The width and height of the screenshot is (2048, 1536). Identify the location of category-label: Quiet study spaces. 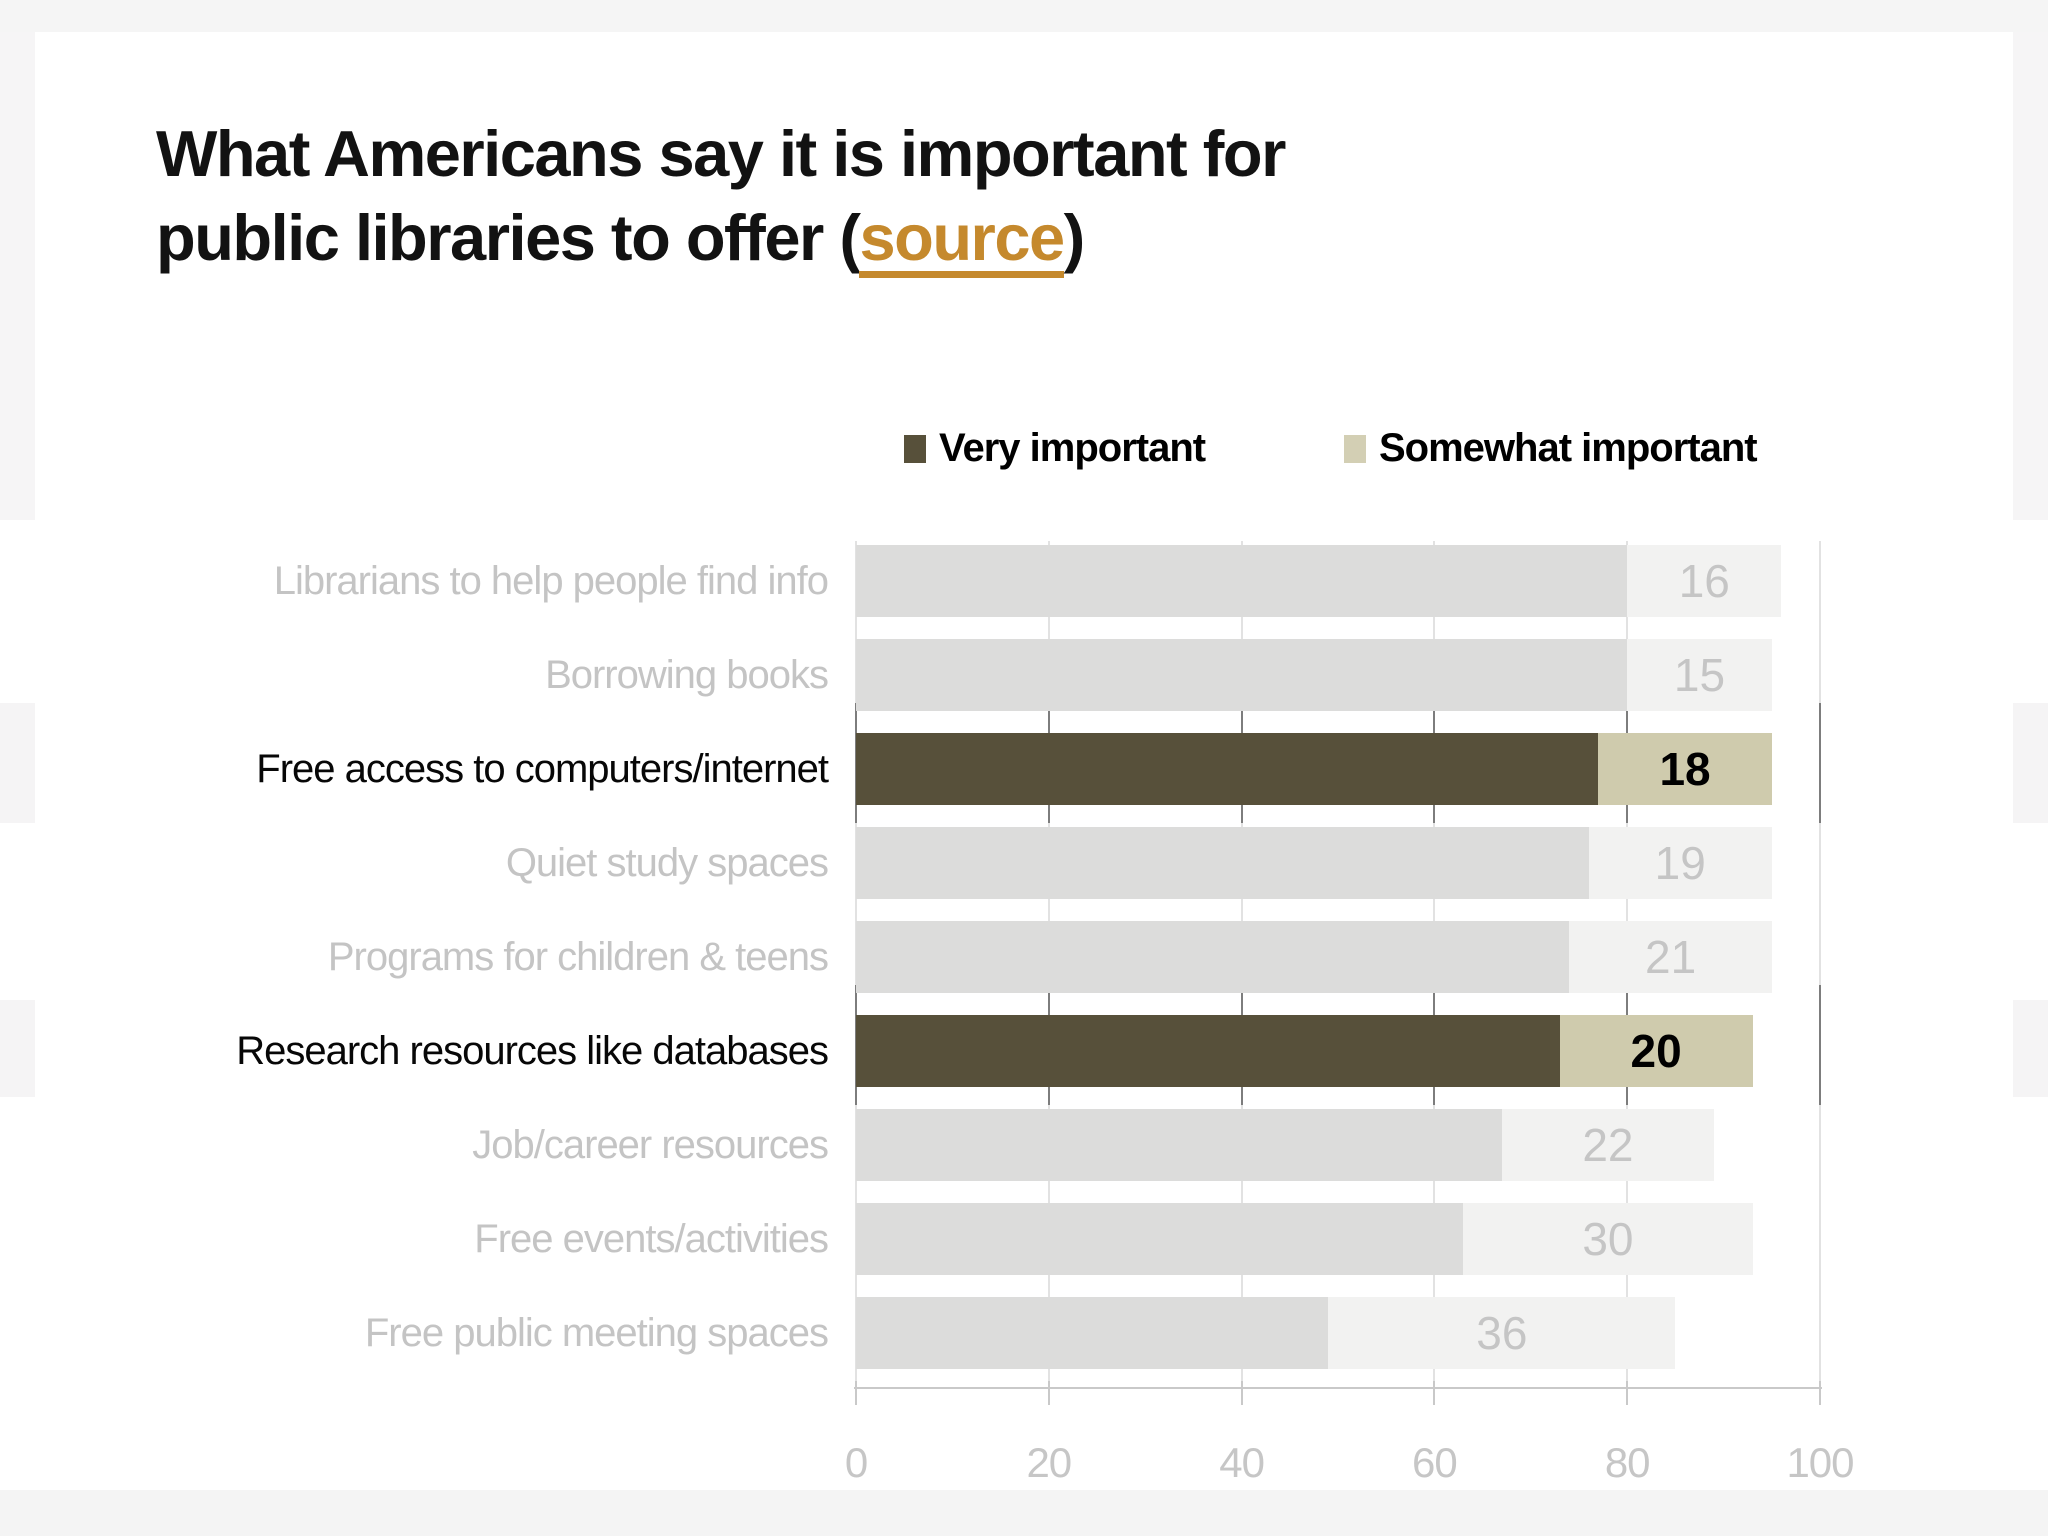
(667, 862).